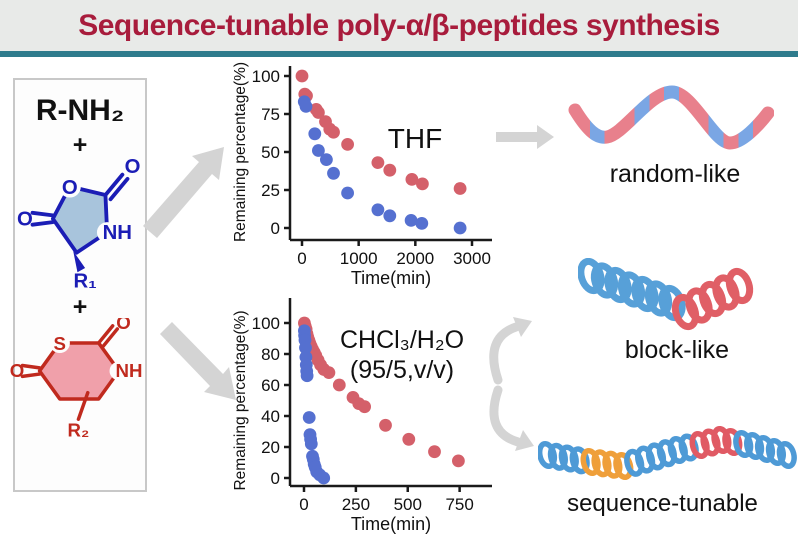 The width and height of the screenshot is (798, 539). I want to click on s-mask, so click(59, 343).